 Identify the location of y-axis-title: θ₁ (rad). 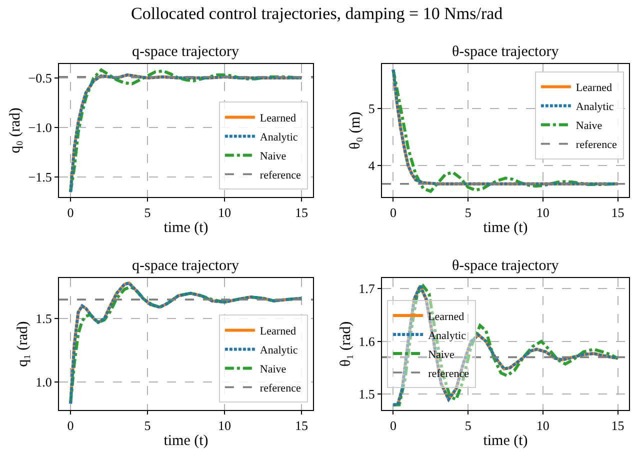
(346, 344).